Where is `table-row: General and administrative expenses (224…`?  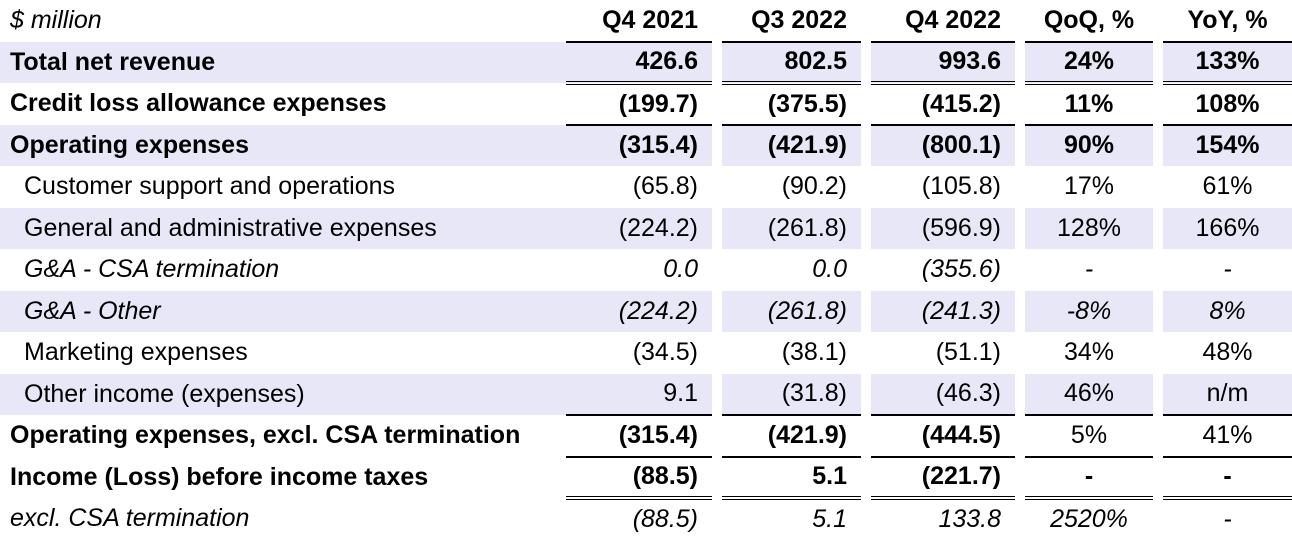 table-row: General and administrative expenses (224… is located at coordinates (646, 228).